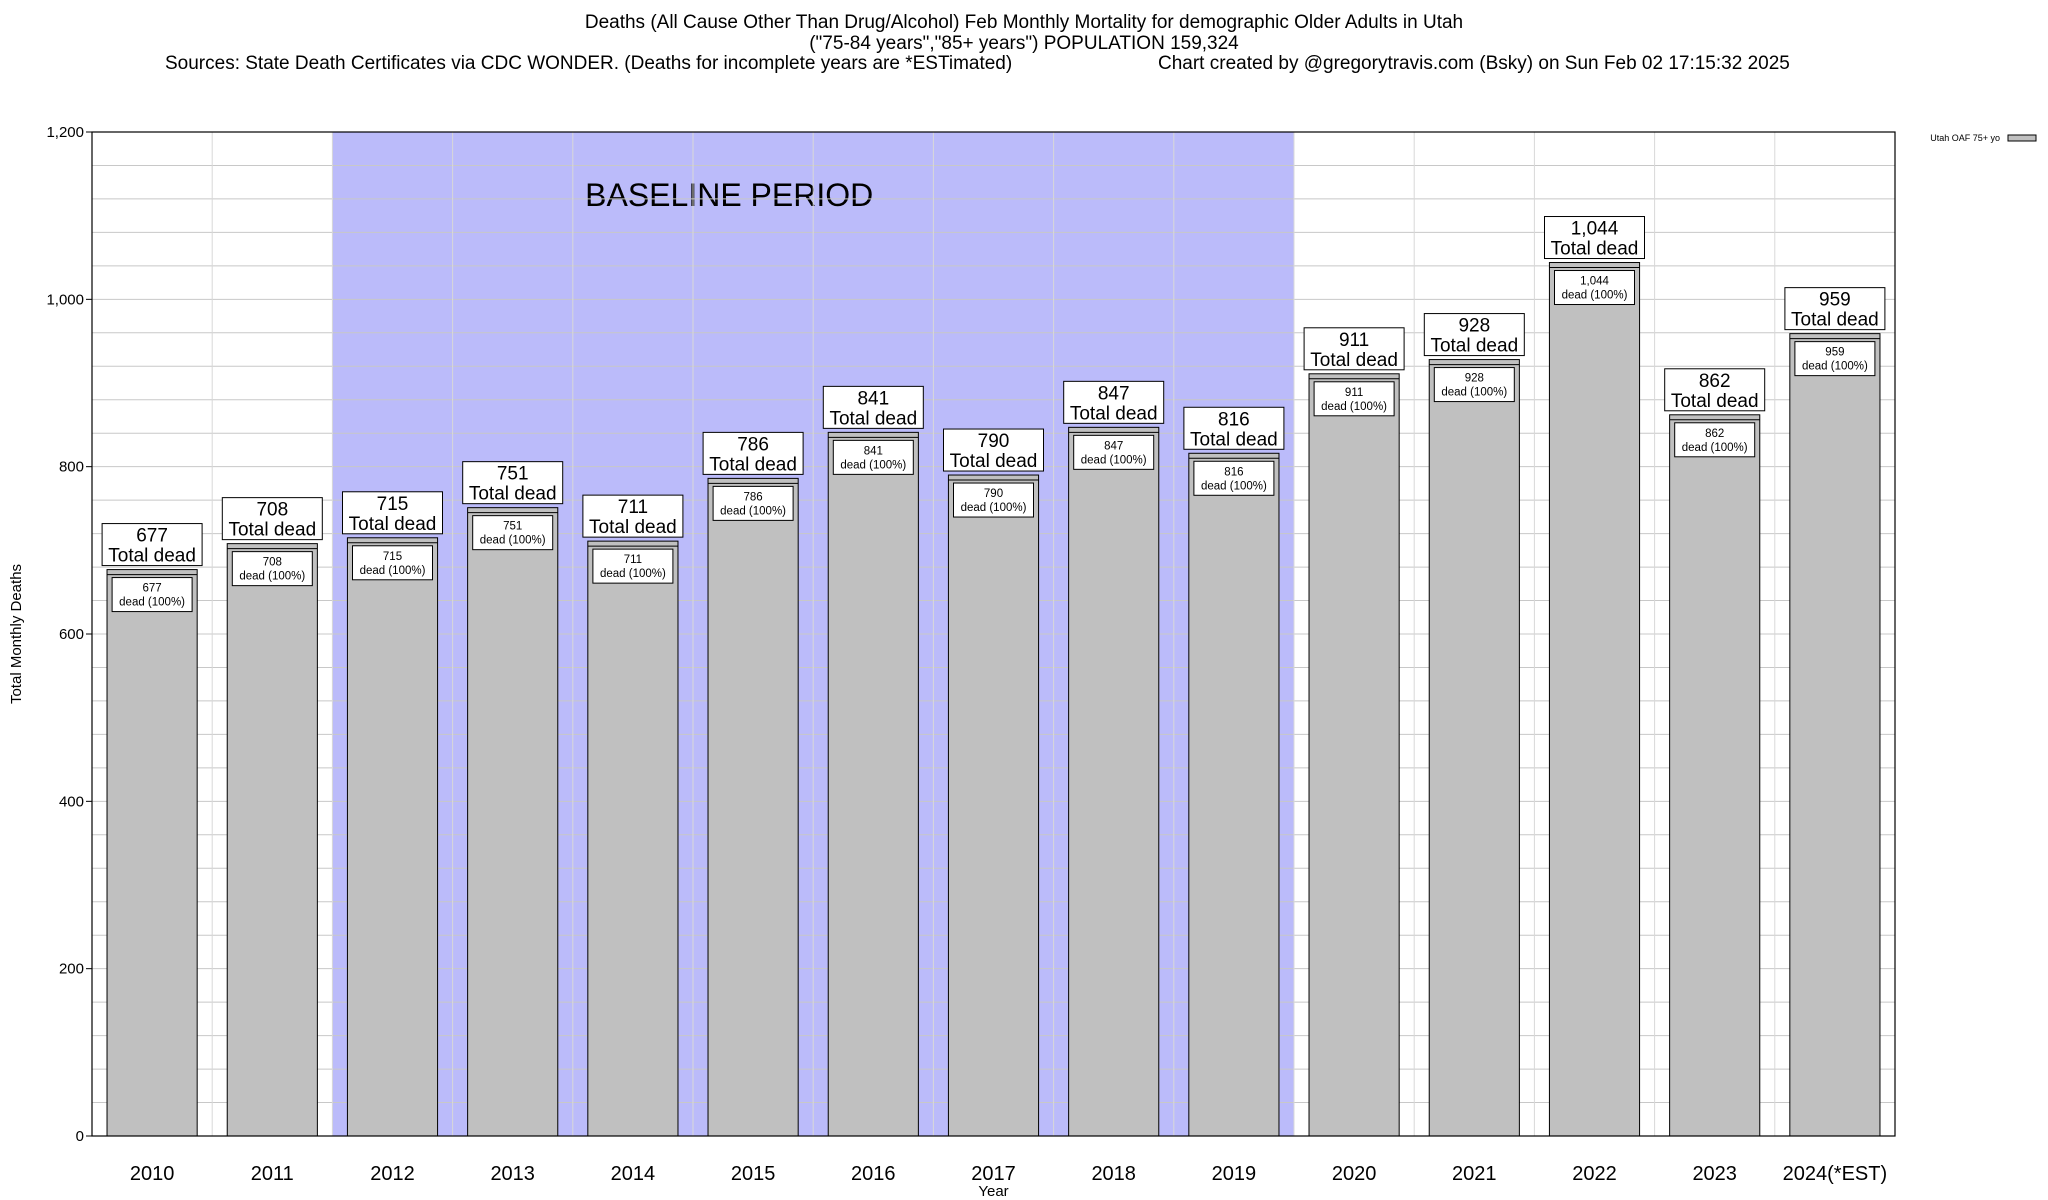  I want to click on x-tick-label: 2020, so click(1354, 1174).